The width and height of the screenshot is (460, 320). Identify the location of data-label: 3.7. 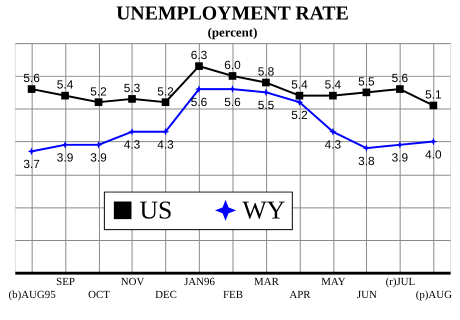
(31, 164).